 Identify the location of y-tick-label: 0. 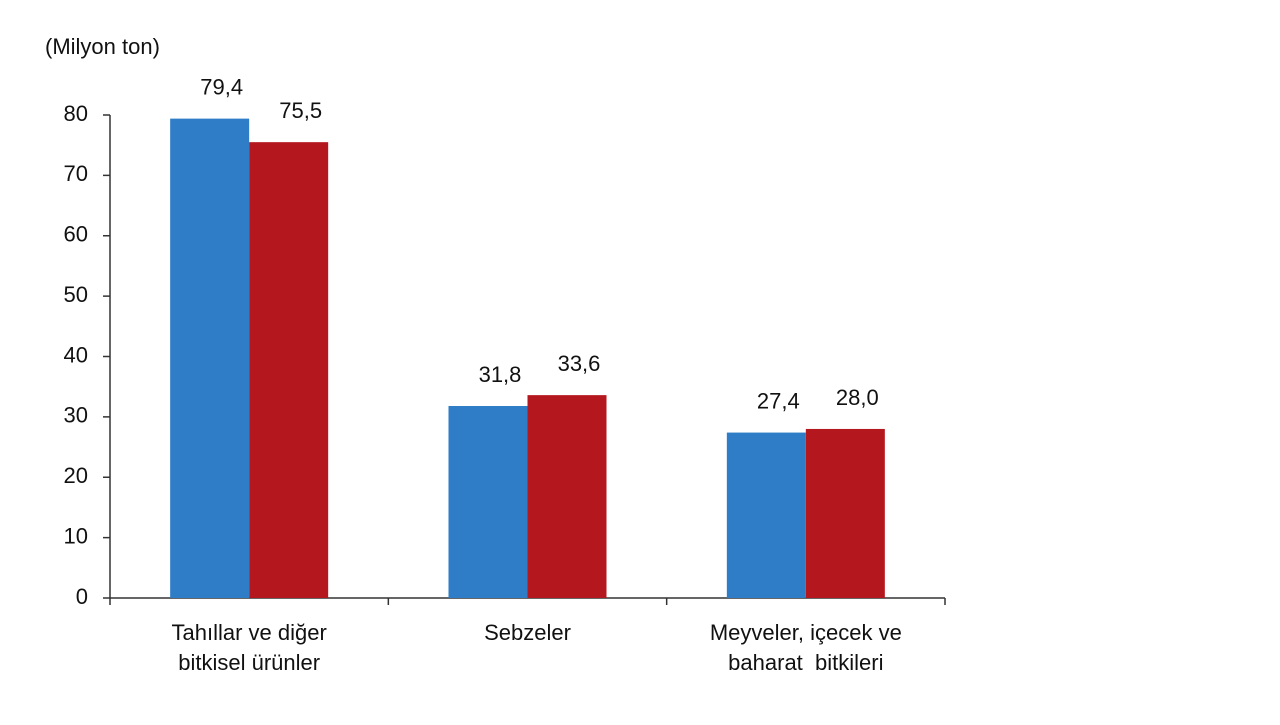
(82, 596).